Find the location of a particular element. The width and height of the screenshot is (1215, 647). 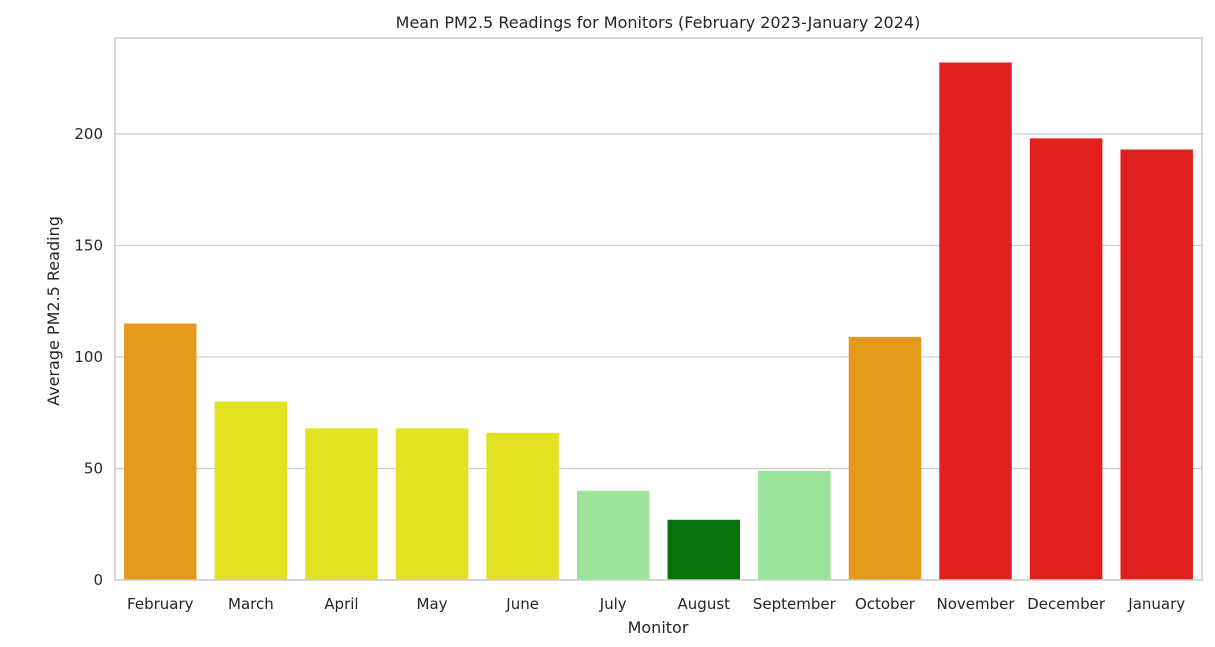

x-tick-label: April is located at coordinates (341, 604).